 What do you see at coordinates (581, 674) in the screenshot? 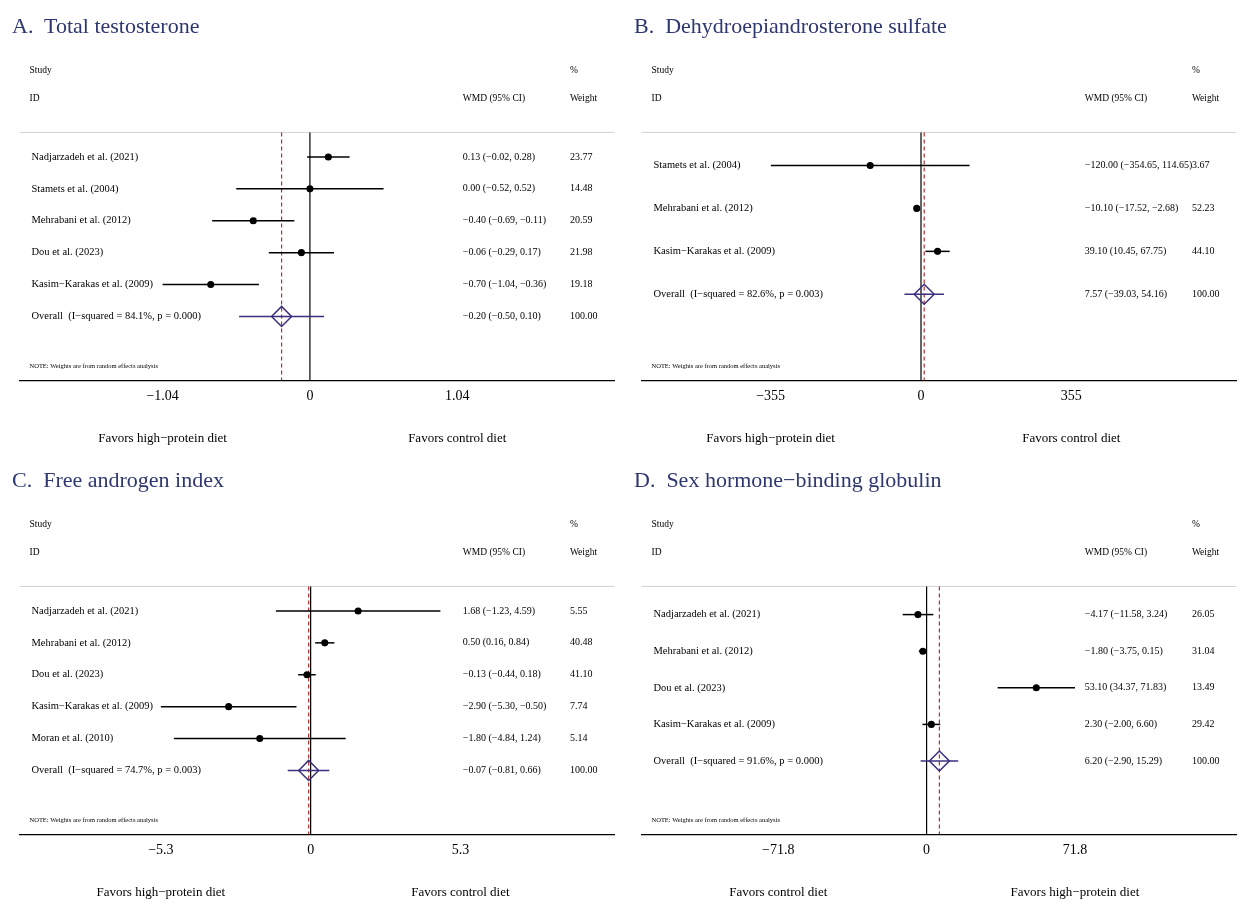
I see `annotation: 41.10` at bounding box center [581, 674].